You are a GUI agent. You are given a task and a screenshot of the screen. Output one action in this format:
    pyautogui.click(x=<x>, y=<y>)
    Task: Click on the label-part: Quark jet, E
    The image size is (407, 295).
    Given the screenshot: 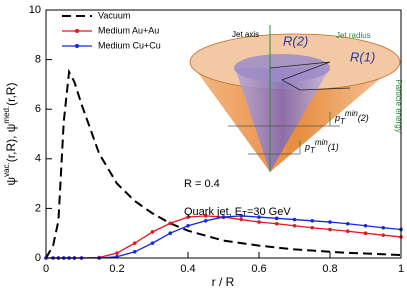 What is the action you would take?
    pyautogui.click(x=213, y=212)
    